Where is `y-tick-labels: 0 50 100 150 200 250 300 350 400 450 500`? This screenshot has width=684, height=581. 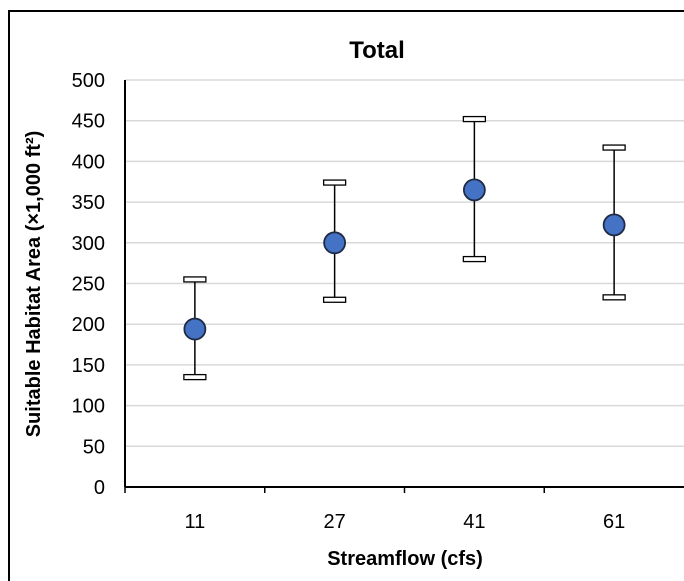
y-tick-labels: 0 50 100 150 200 250 300 350 400 450 500 is located at coordinates (88, 284).